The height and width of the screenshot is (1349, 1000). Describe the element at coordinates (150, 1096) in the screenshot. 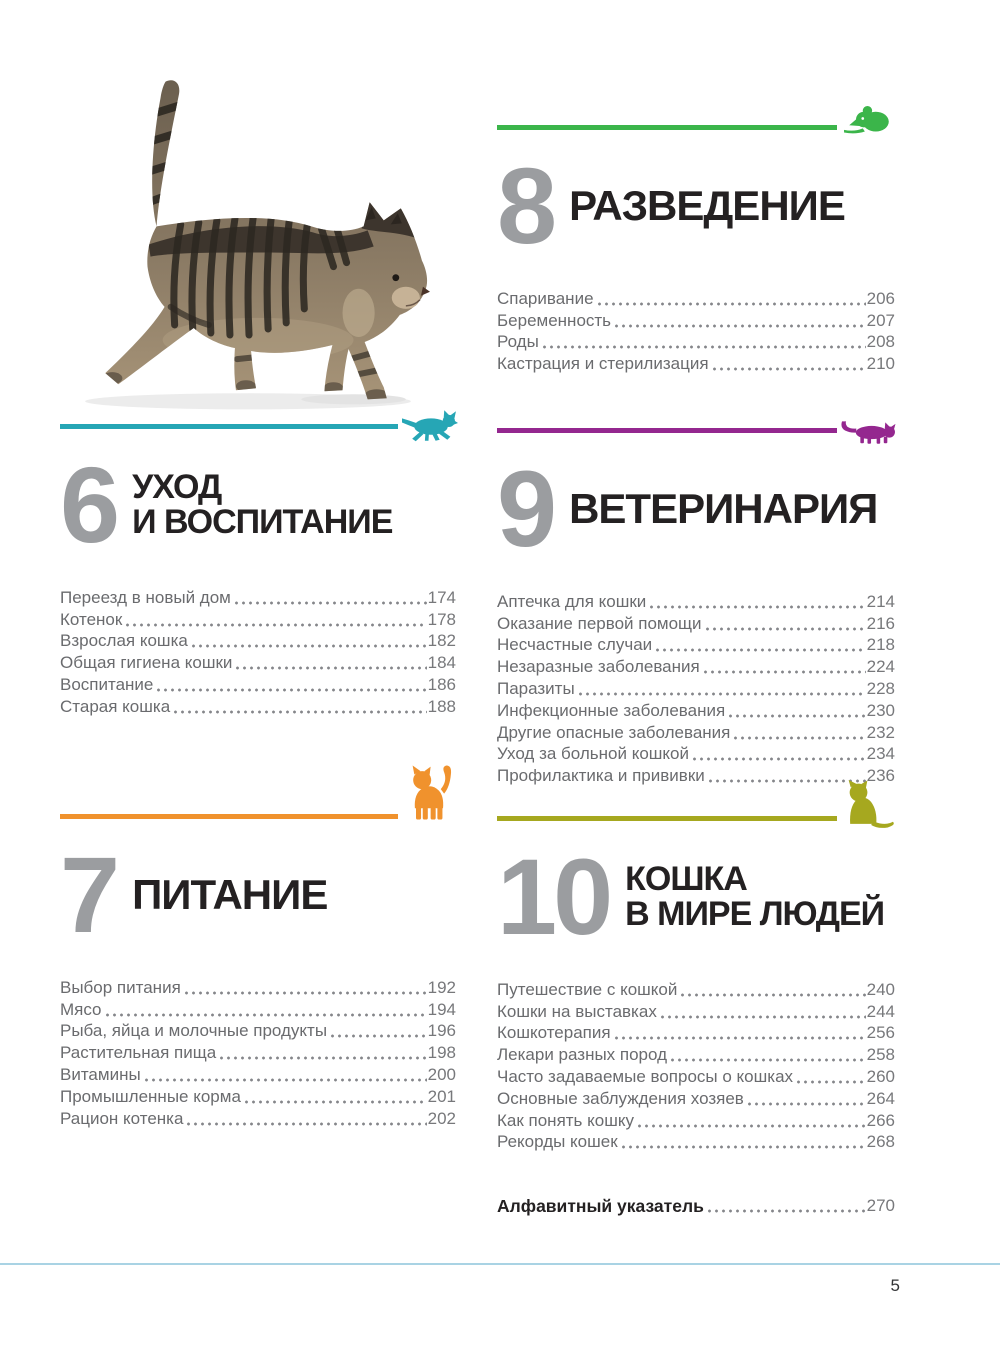

I see `toc-entry-label: Промышленные корма` at that location.